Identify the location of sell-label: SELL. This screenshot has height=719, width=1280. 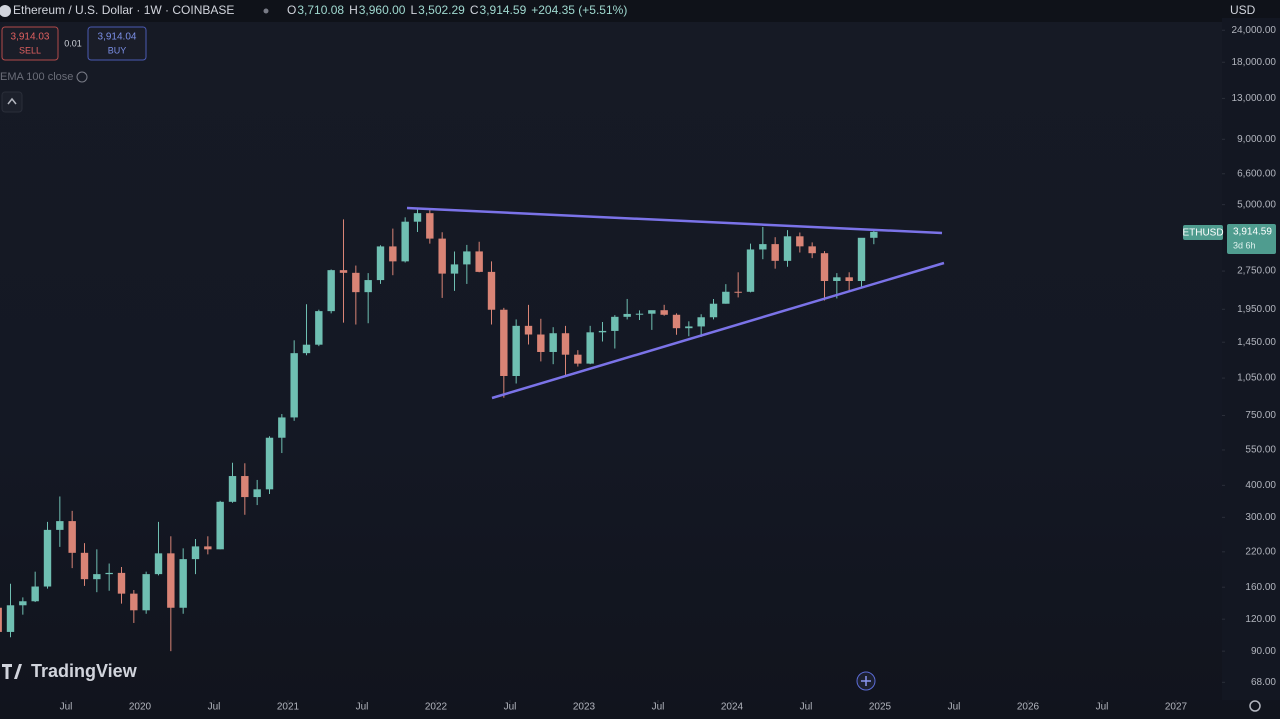
(30, 50).